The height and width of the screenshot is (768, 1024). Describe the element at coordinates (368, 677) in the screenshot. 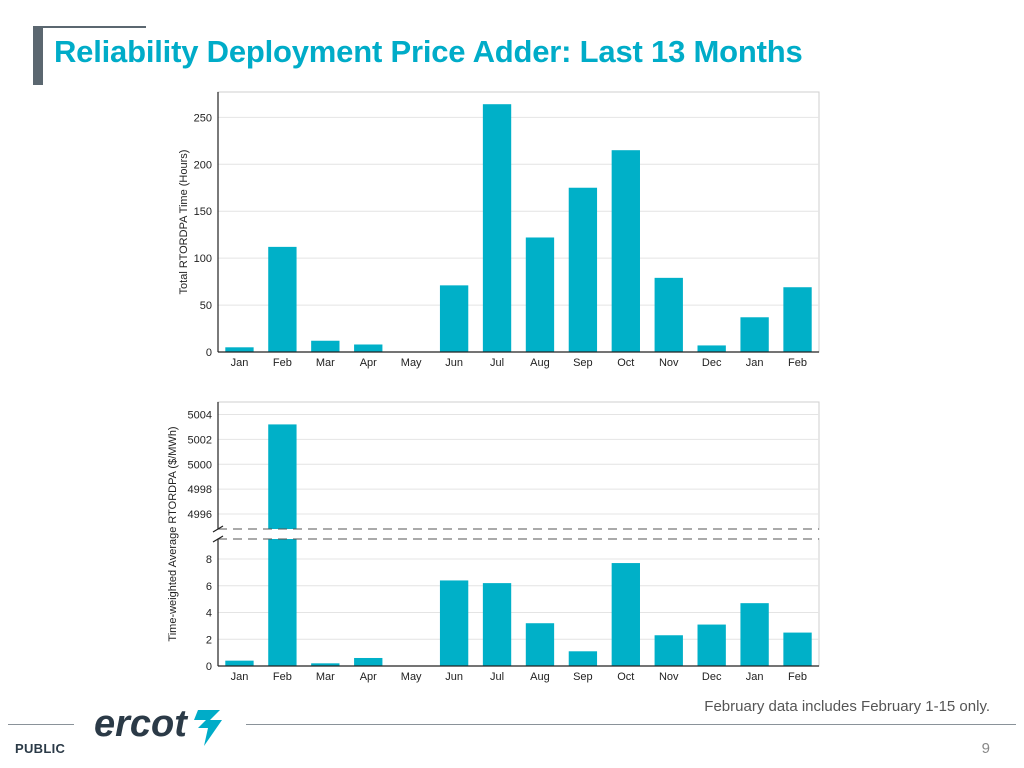

I see `chart2-xtick-label: Apr` at that location.